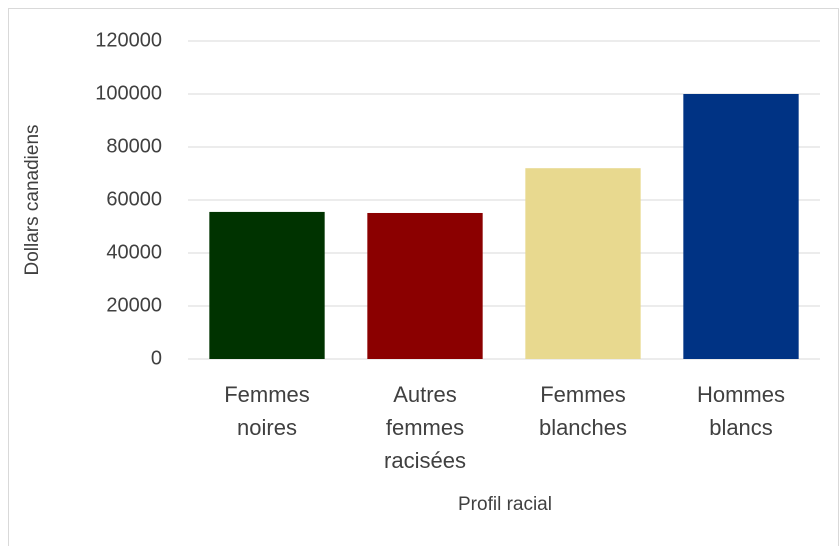 Image resolution: width=840 pixels, height=546 pixels. What do you see at coordinates (267, 411) in the screenshot?
I see `x-tick-label: Femmes noires` at bounding box center [267, 411].